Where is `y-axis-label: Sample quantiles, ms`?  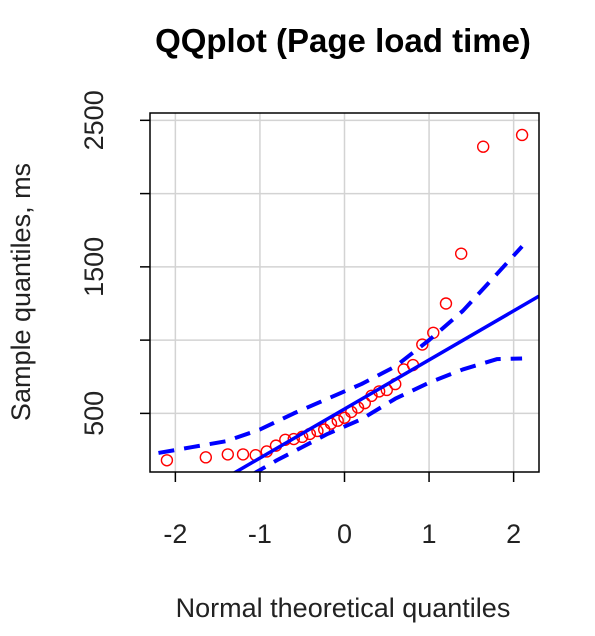 y-axis-label: Sample quantiles, ms is located at coordinates (21, 292).